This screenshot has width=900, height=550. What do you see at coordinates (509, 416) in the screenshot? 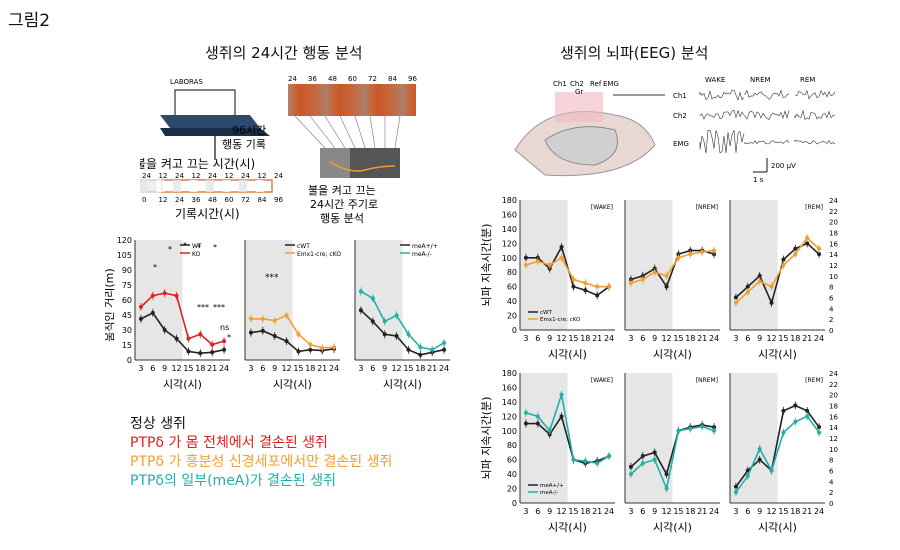
I see `y-tick-label: 120` at bounding box center [509, 416].